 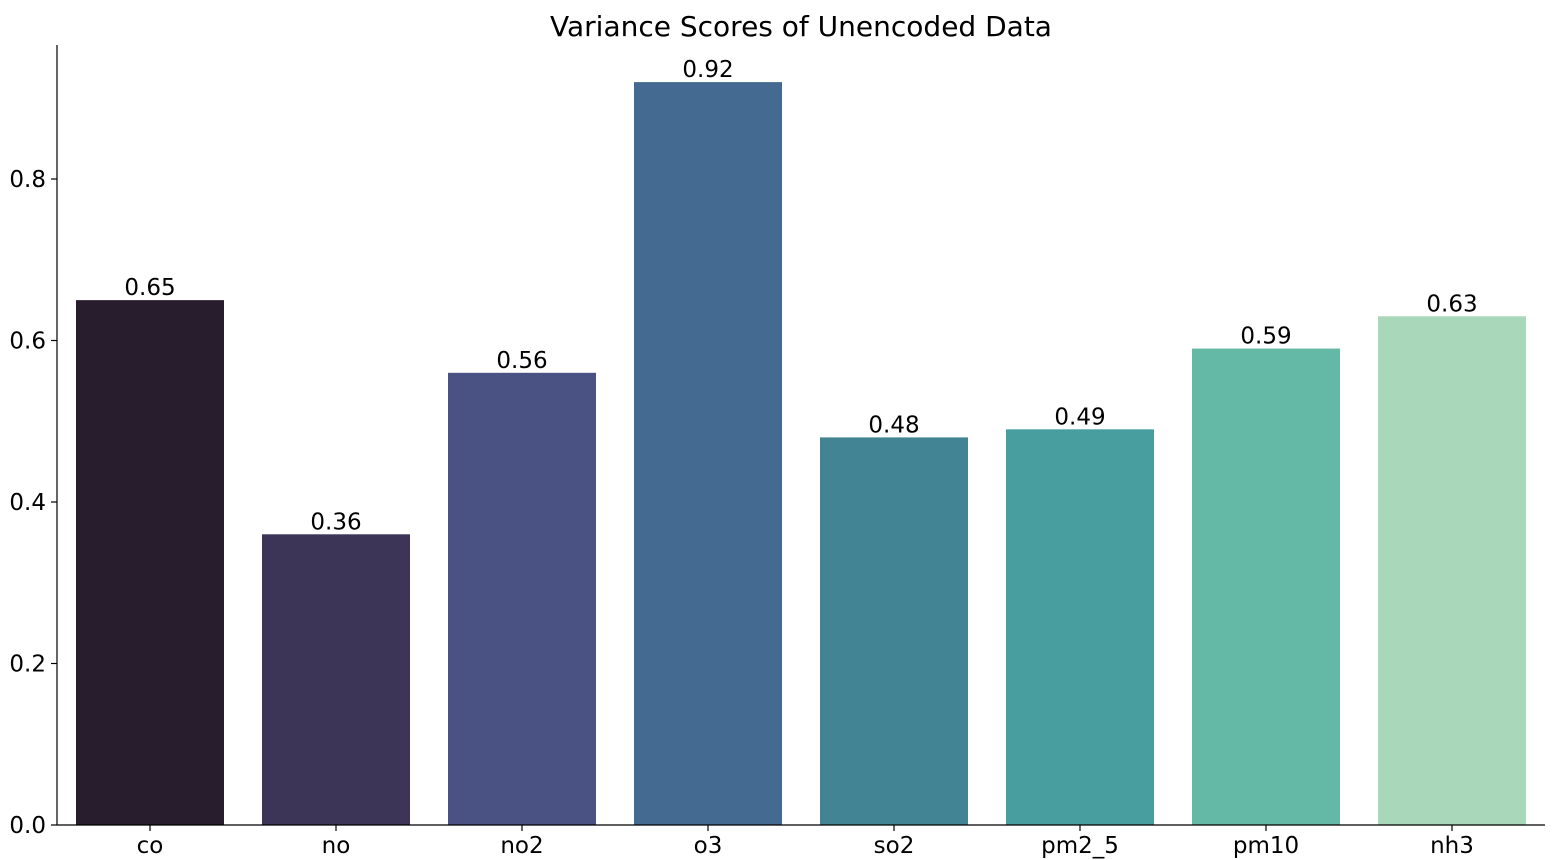 What do you see at coordinates (27, 342) in the screenshot?
I see `y-tick-label-3: 0.6` at bounding box center [27, 342].